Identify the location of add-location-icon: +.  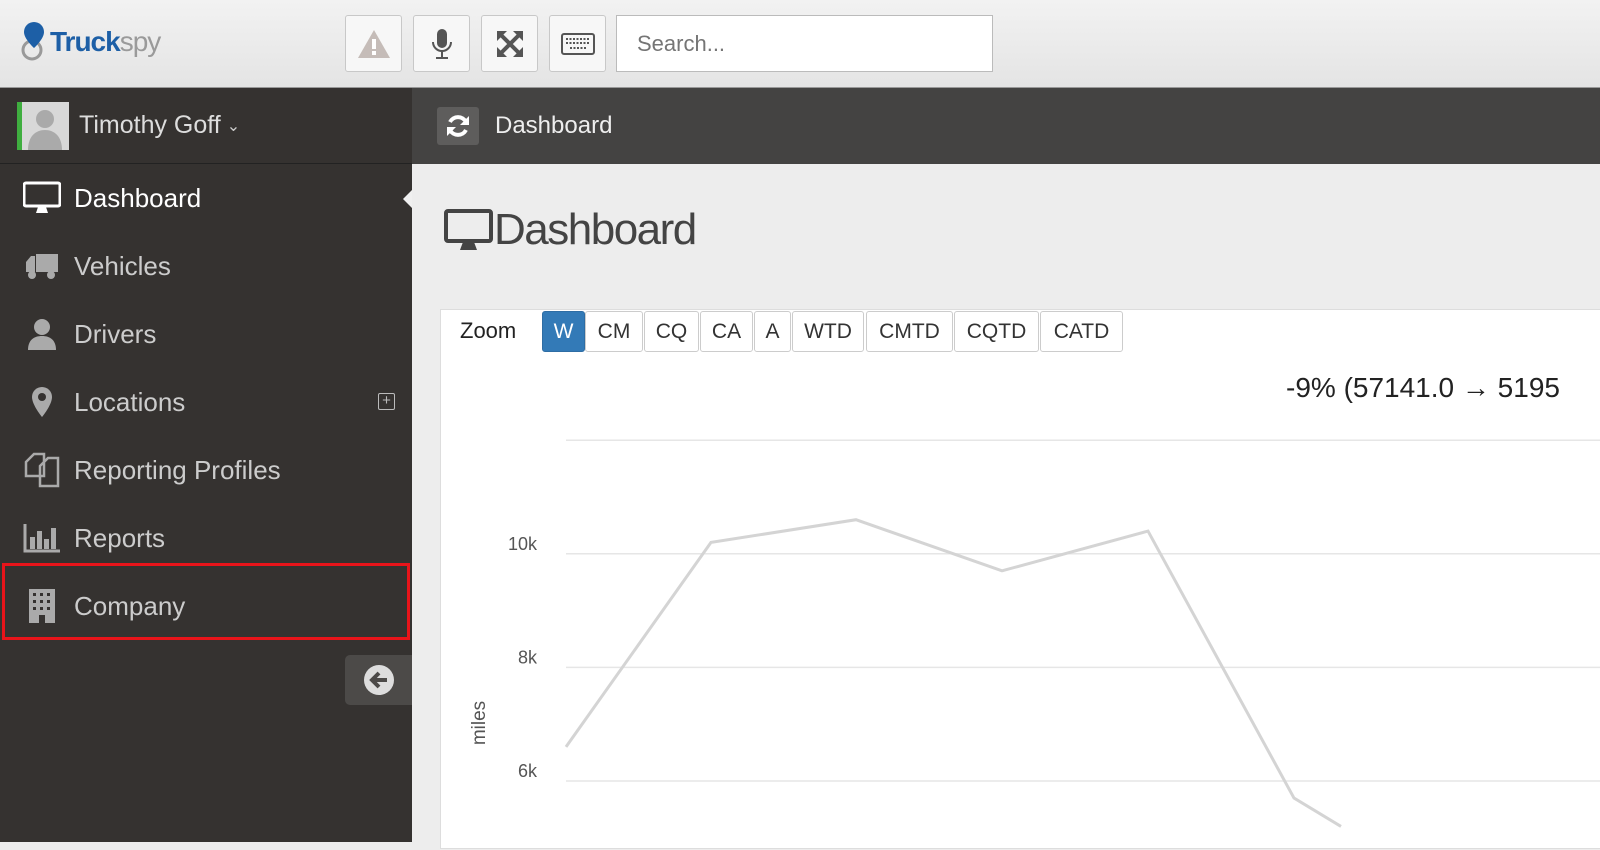
(386, 401).